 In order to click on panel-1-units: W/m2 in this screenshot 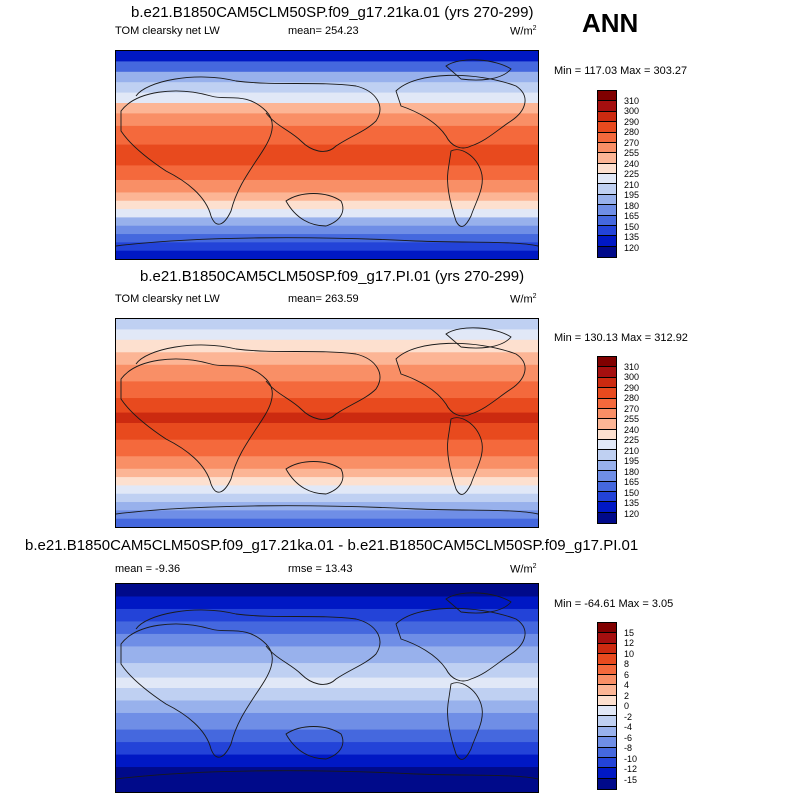, I will do `click(523, 31)`.